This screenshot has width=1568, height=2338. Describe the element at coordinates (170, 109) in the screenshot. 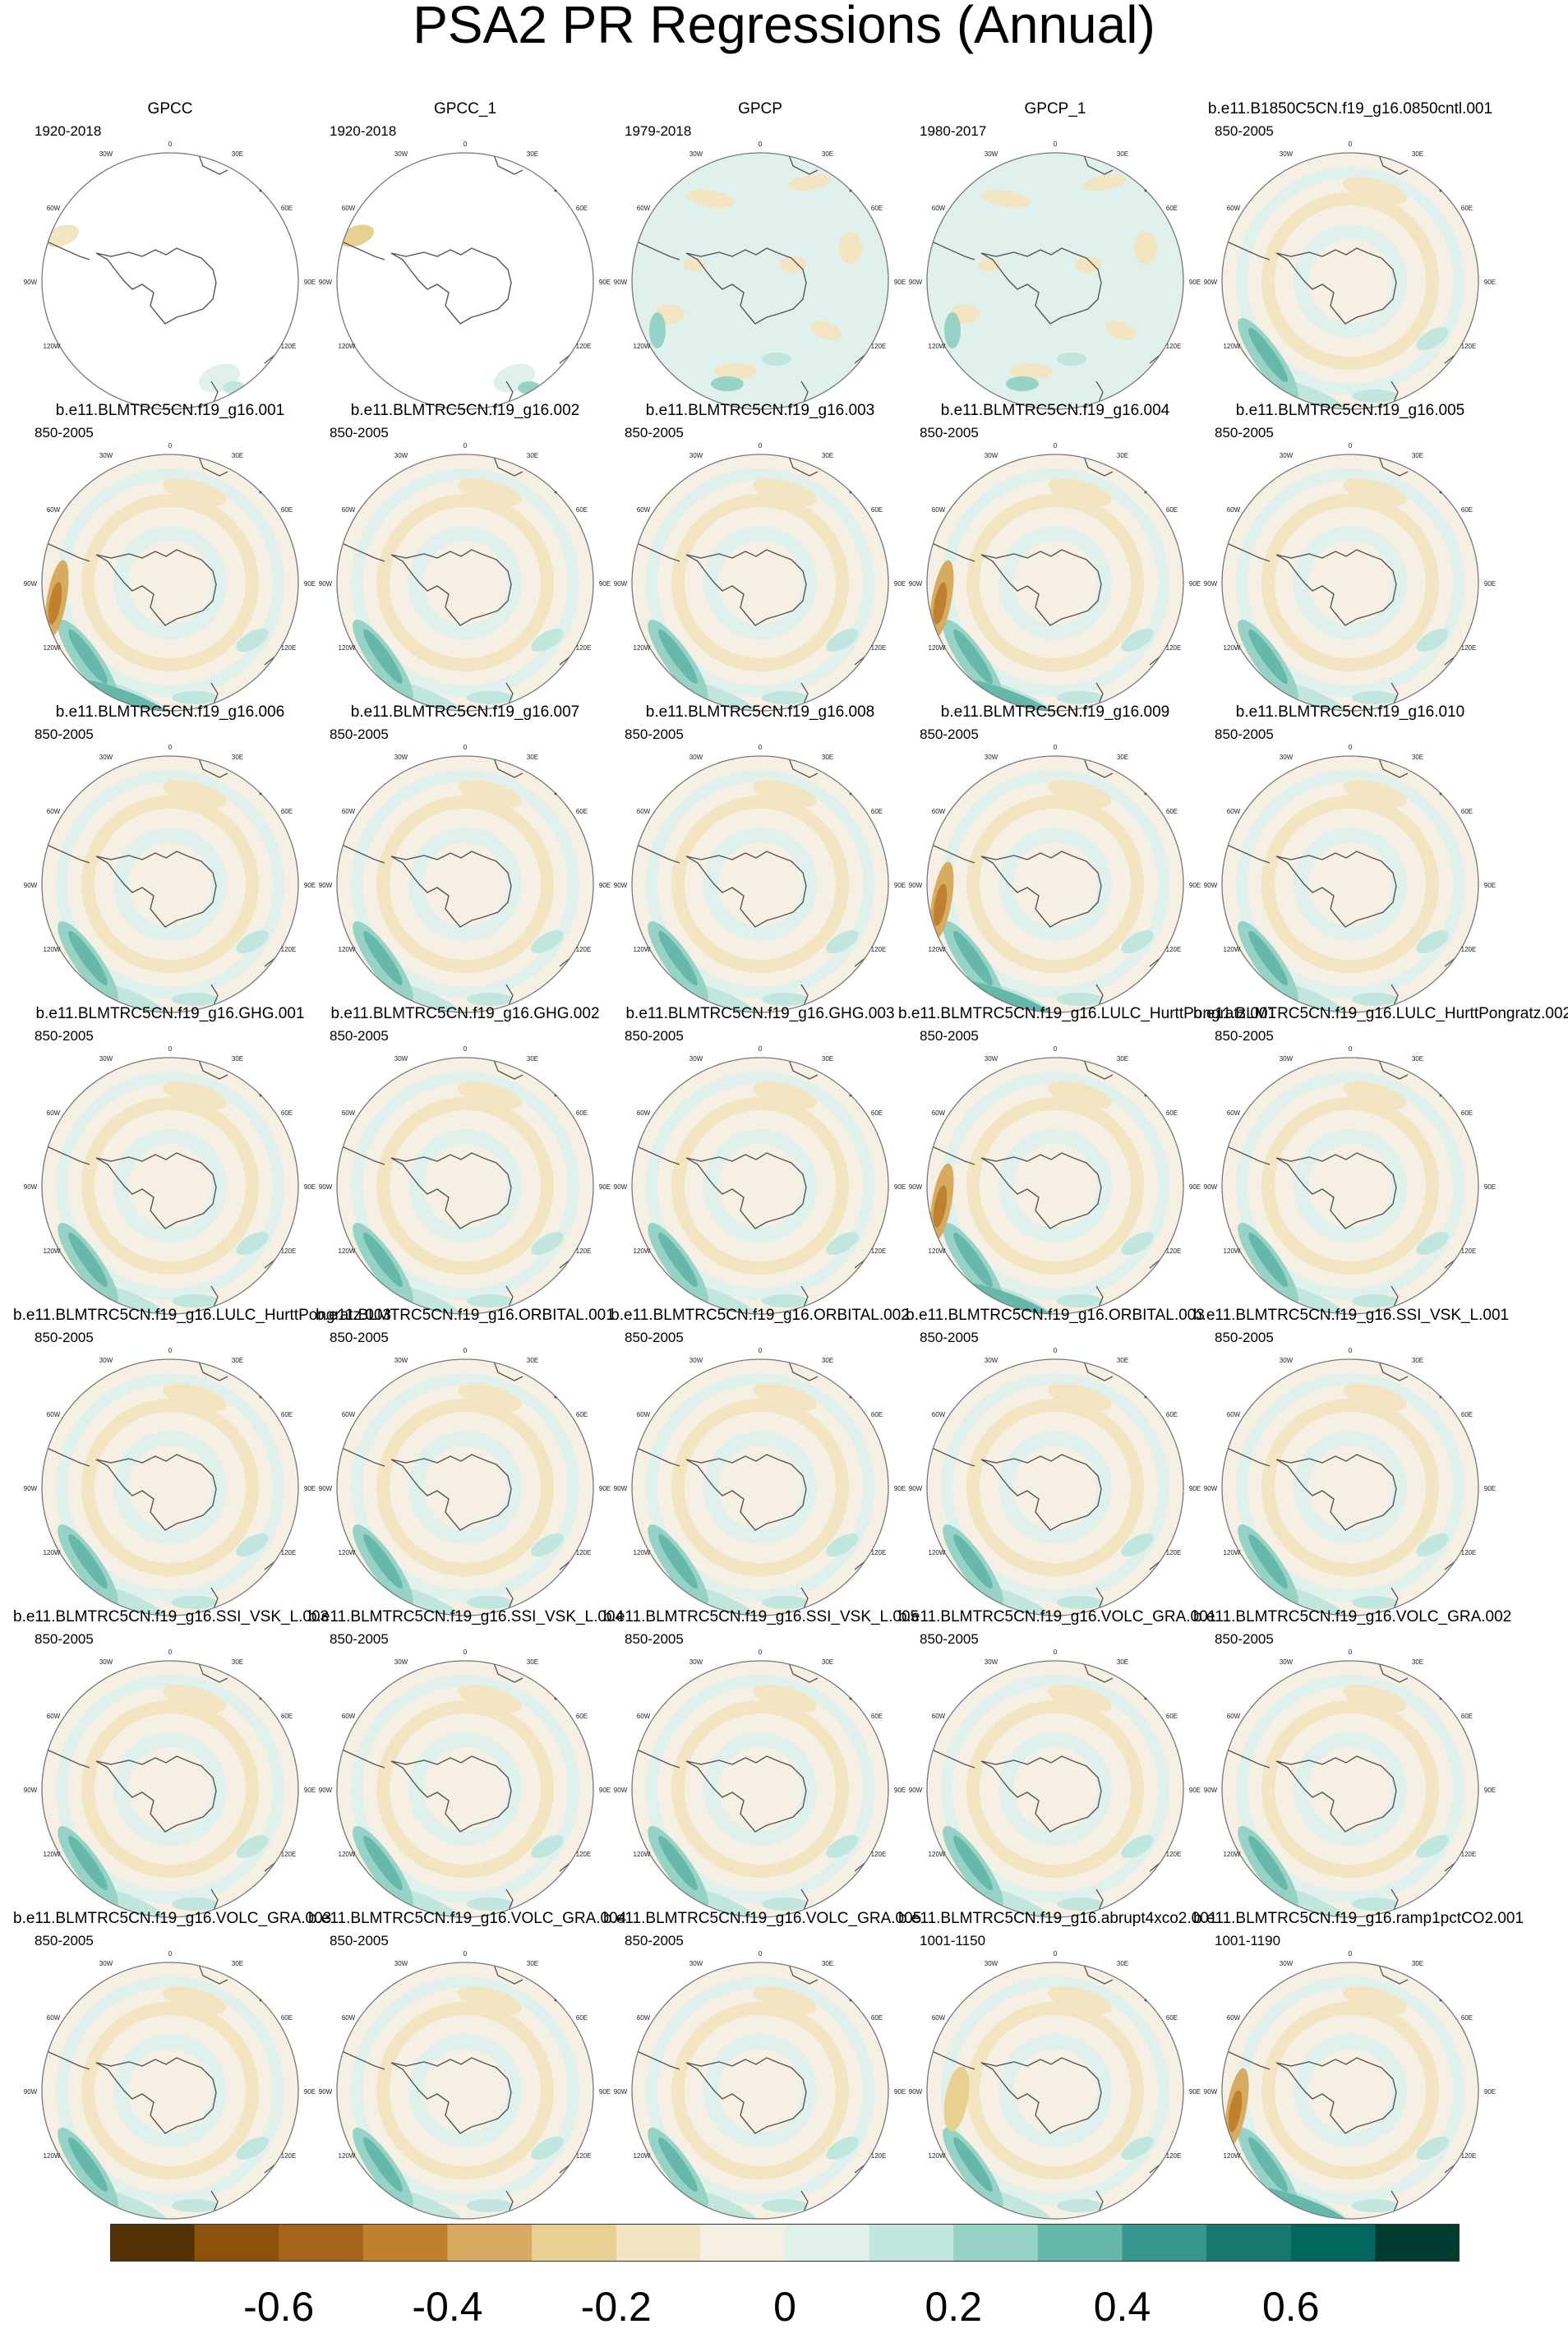

I see `panel-title: GPCC` at that location.